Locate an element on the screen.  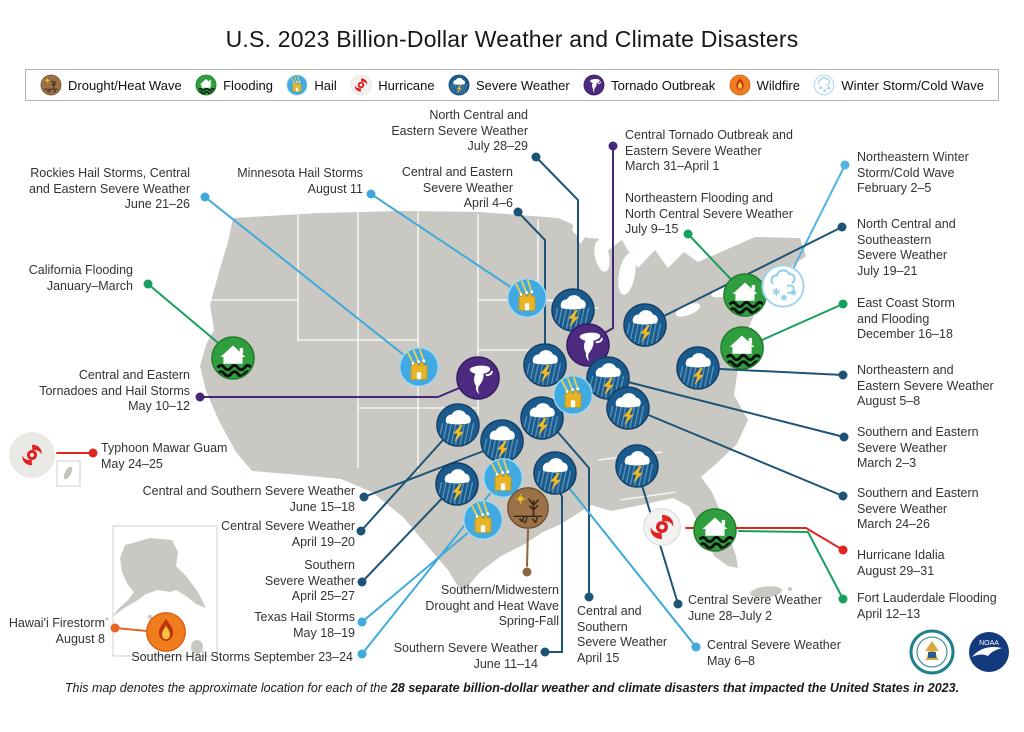
event-dot-drought-heat-wave is located at coordinates (527, 572).